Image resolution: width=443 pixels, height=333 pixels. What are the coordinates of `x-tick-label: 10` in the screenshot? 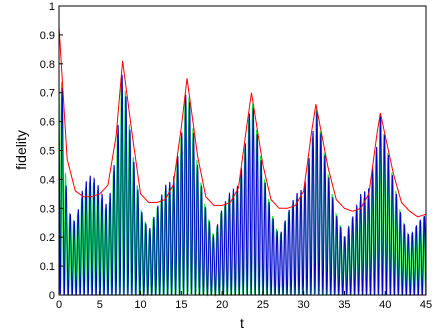 It's located at (140, 305).